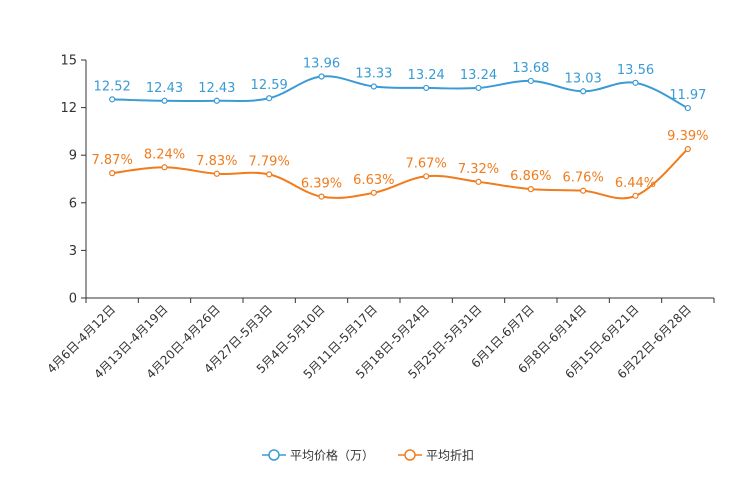 The image size is (744, 500). Describe the element at coordinates (583, 178) in the screenshot. I see `data-label-discount: 6.76%` at that location.